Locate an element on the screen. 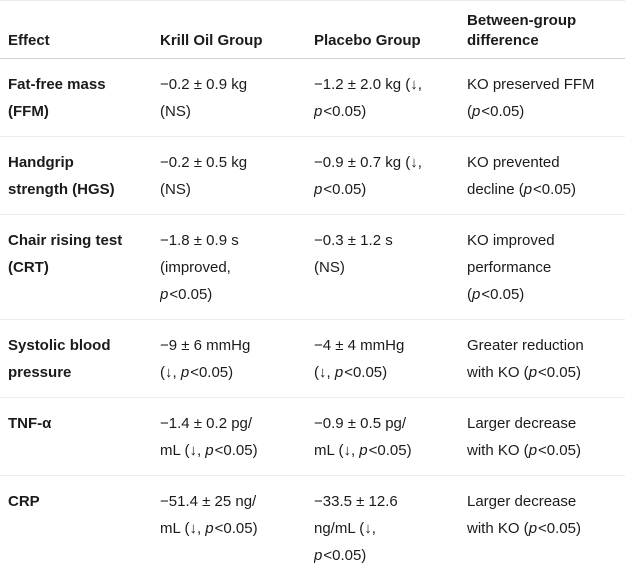  column-header-effect: Effect is located at coordinates (80, 29).